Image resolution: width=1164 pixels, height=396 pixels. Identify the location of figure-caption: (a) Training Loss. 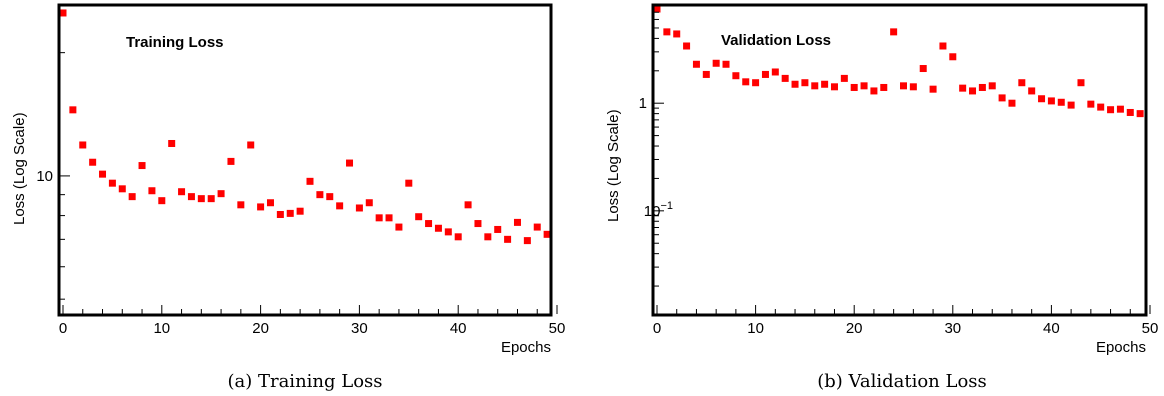
(304, 381).